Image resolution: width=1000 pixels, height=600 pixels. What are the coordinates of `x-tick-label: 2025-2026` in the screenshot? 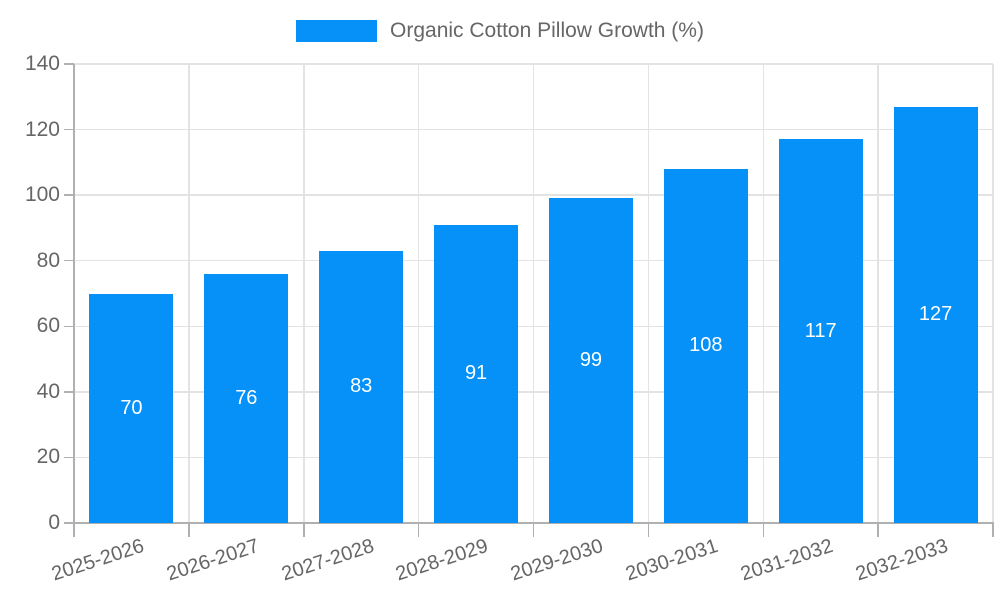 It's located at (97, 560).